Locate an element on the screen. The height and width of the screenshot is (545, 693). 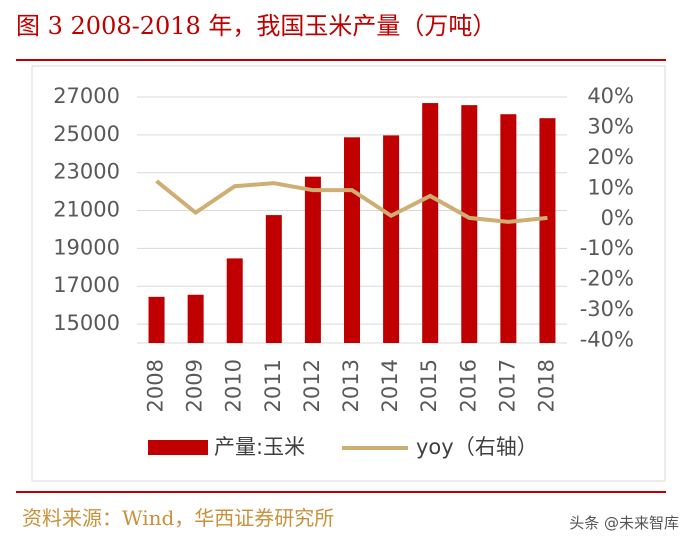
x-tick-label: 2018 is located at coordinates (546, 385).